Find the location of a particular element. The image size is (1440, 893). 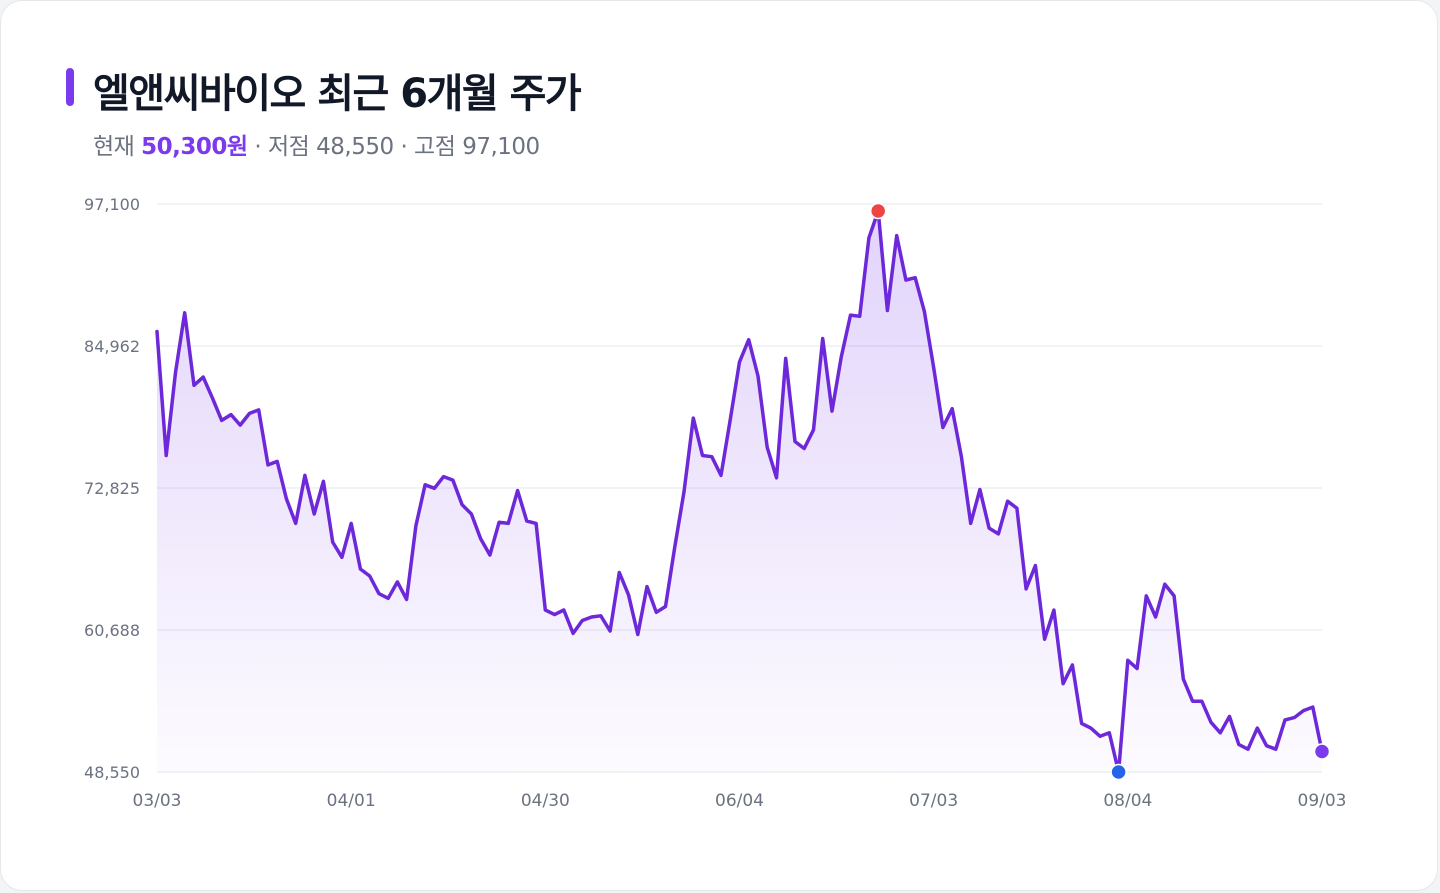

x-axis: 03/03 04/01 04/30 06/04 07/03 08/04 09/03 is located at coordinates (740, 801).